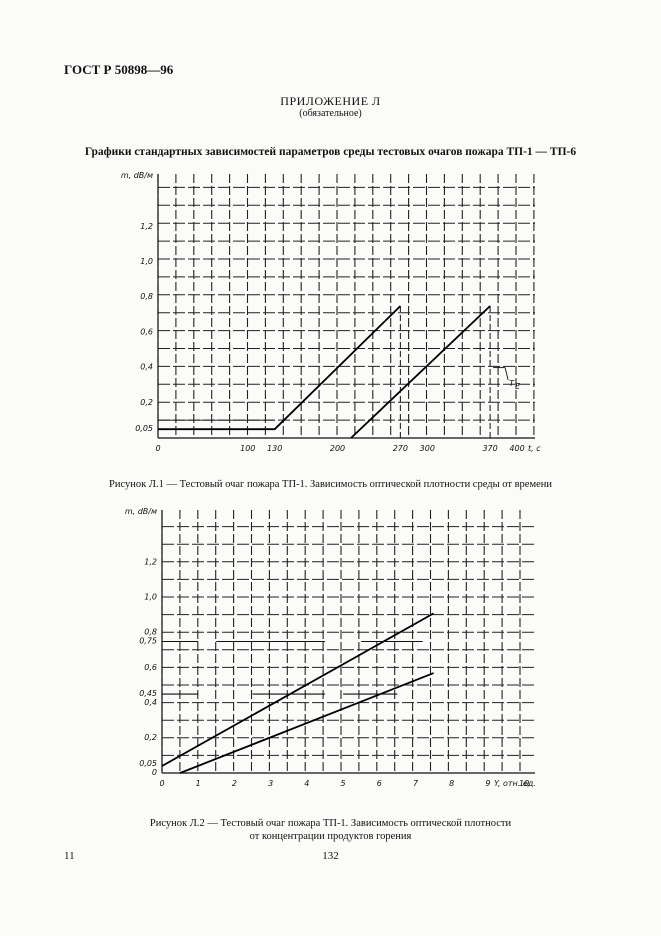 The image size is (661, 936). I want to click on x-tick-label: 100, so click(247, 448).